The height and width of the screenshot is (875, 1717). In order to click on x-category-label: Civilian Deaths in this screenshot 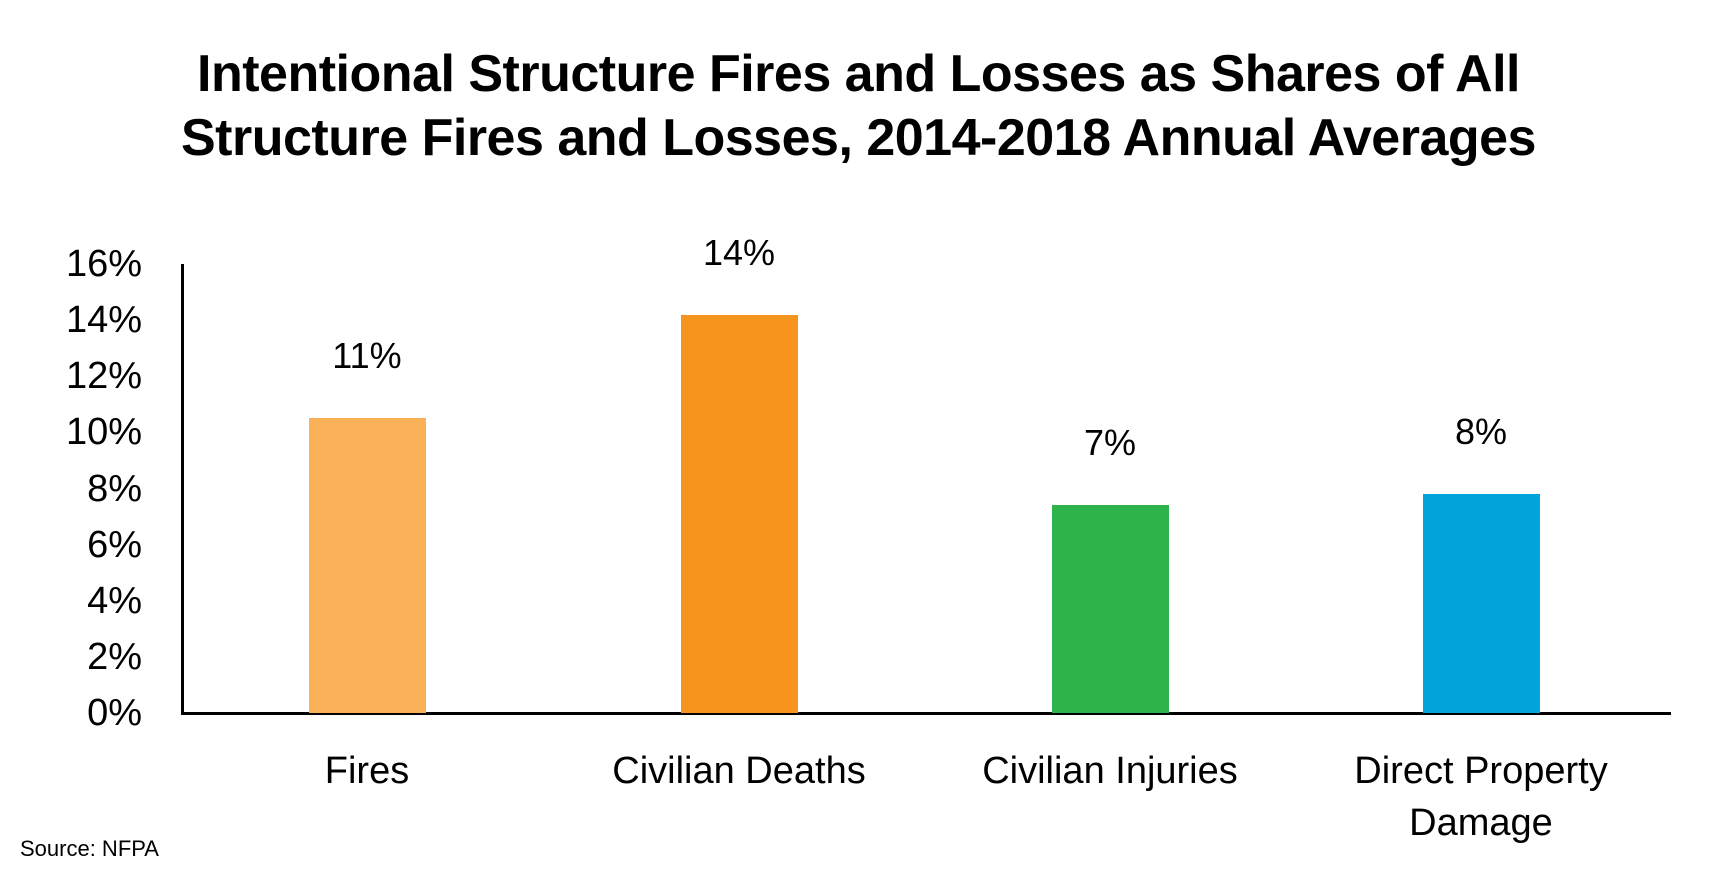, I will do `click(739, 771)`.